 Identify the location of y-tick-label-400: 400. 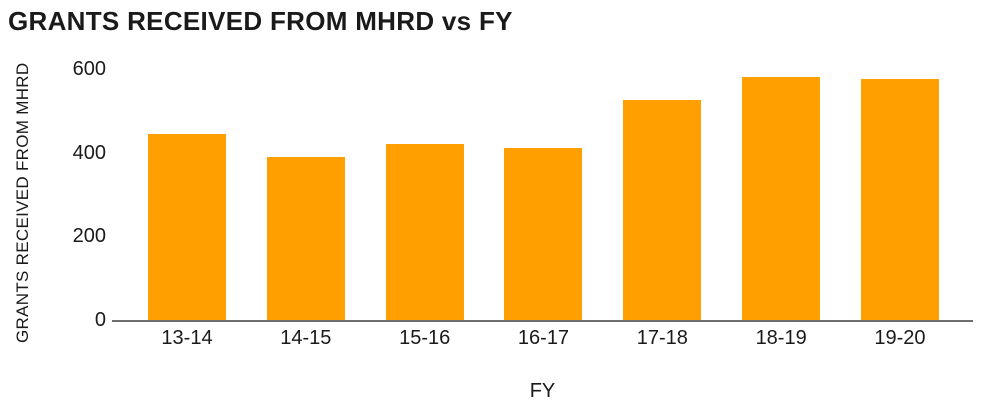
(89, 152).